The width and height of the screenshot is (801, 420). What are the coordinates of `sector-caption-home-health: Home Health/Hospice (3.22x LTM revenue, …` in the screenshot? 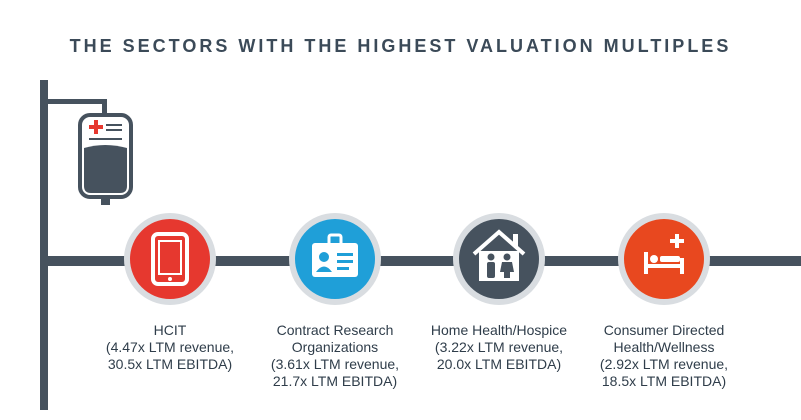 It's located at (499, 347).